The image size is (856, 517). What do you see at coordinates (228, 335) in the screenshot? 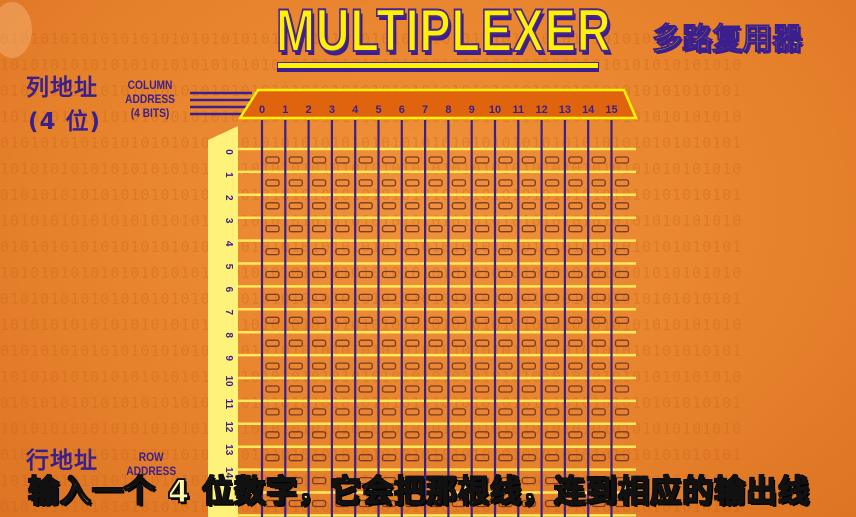
I see `row-label: 8` at bounding box center [228, 335].